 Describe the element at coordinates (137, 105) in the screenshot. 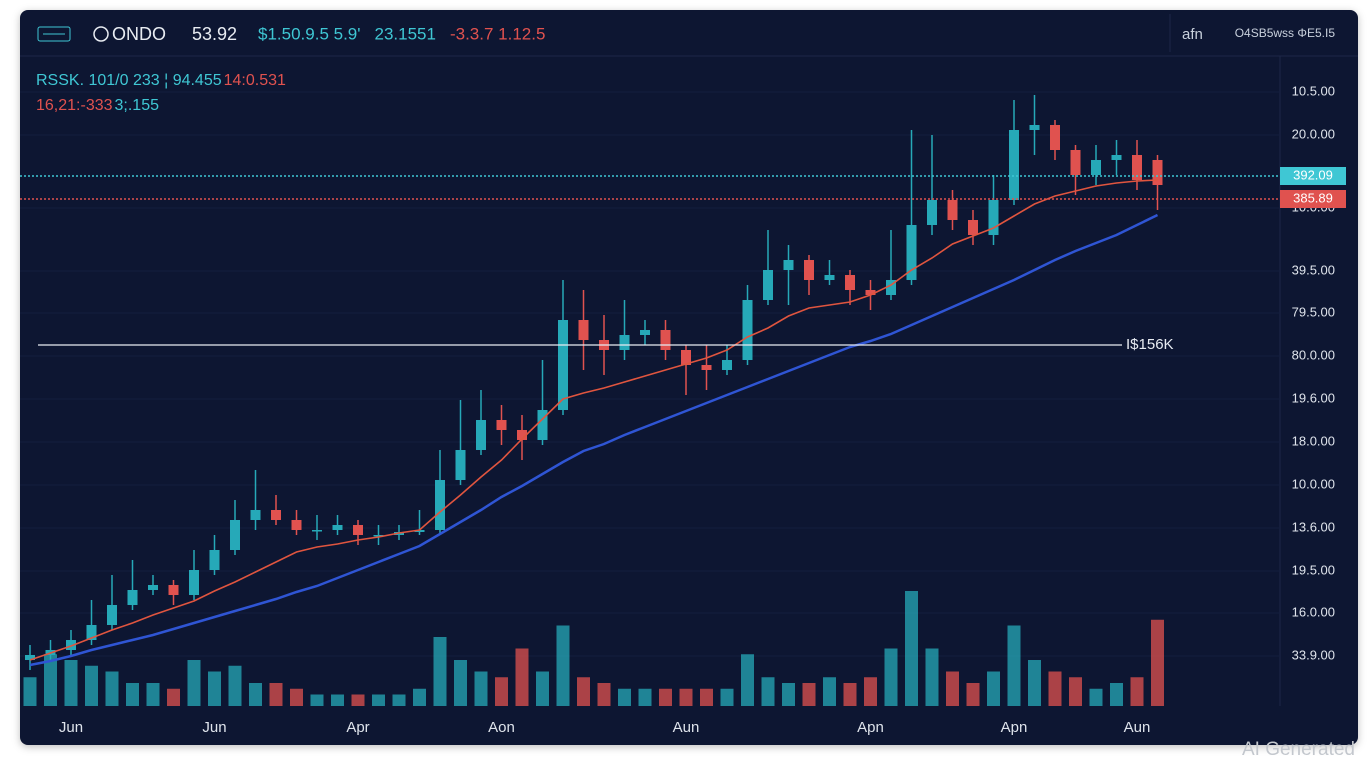

I see `indicator-text: 3;.155` at that location.